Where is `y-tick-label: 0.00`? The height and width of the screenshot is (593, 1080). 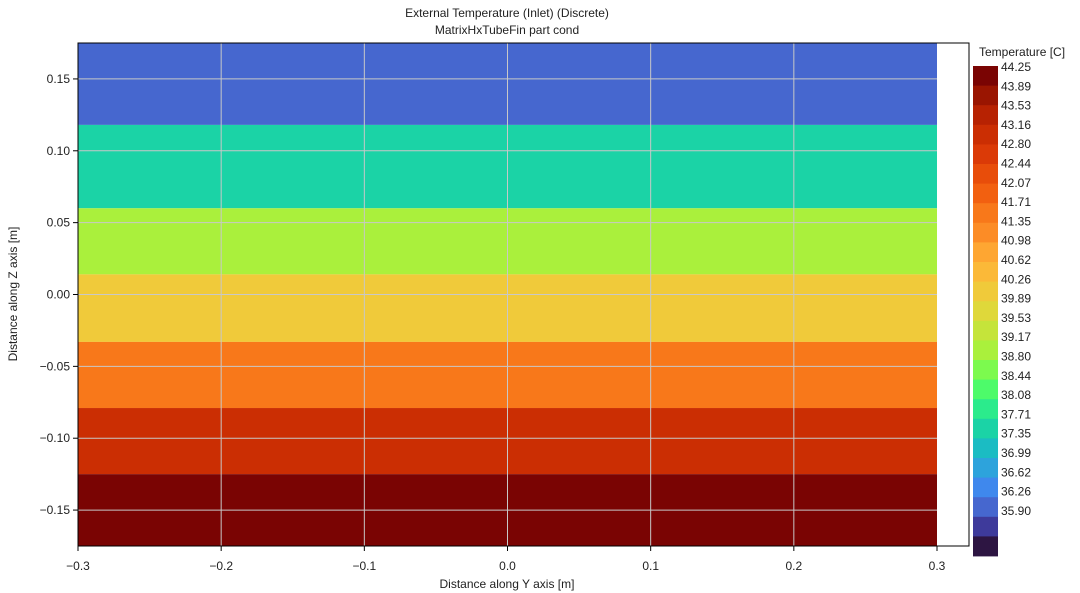 y-tick-label: 0.00 is located at coordinates (59, 295).